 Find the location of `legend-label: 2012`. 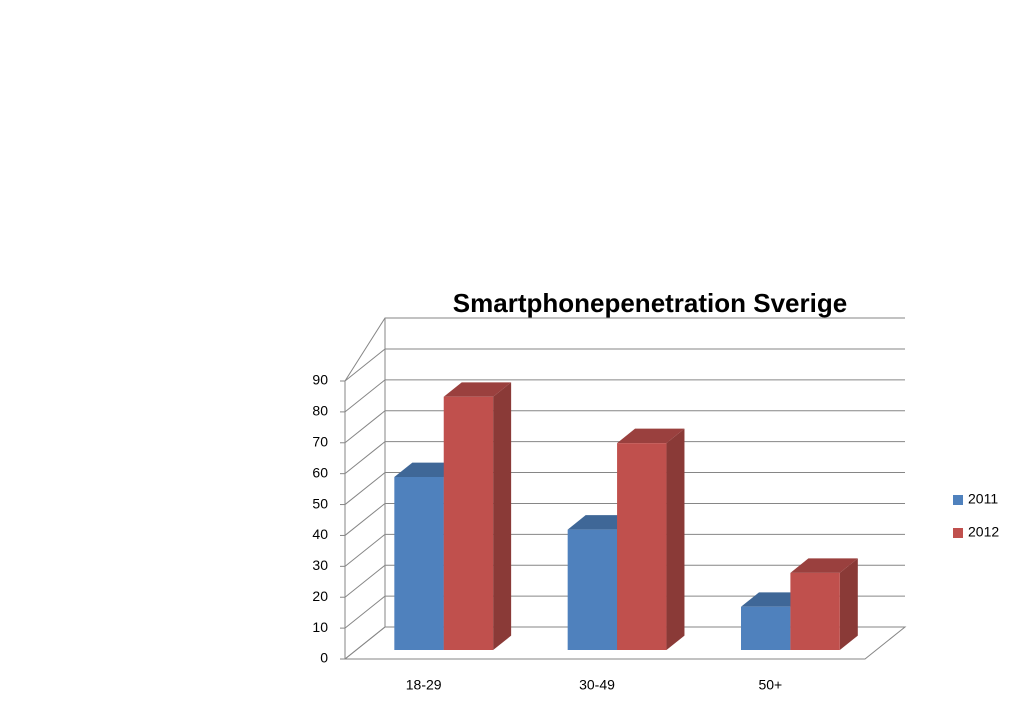

legend-label: 2012 is located at coordinates (983, 532).